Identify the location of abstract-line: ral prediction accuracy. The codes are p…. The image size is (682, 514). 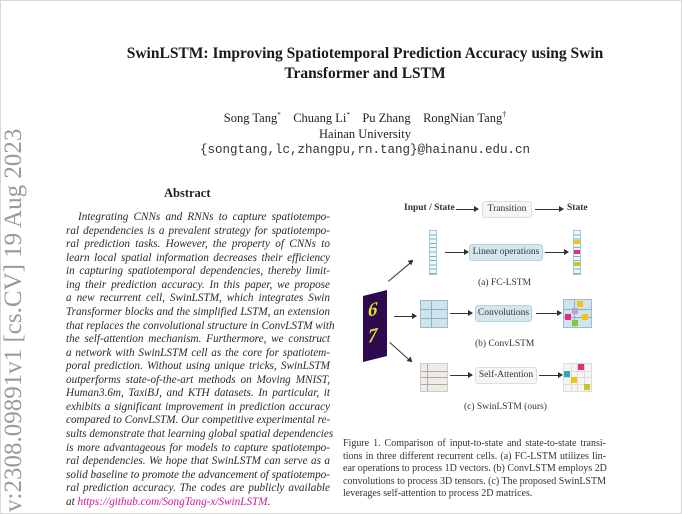
(198, 488).